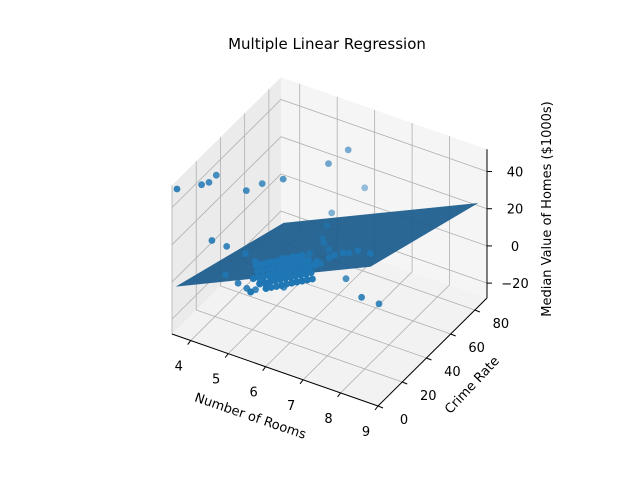 This screenshot has width=640, height=480. Describe the element at coordinates (515, 173) in the screenshot. I see `z-tick-label: 40` at that location.